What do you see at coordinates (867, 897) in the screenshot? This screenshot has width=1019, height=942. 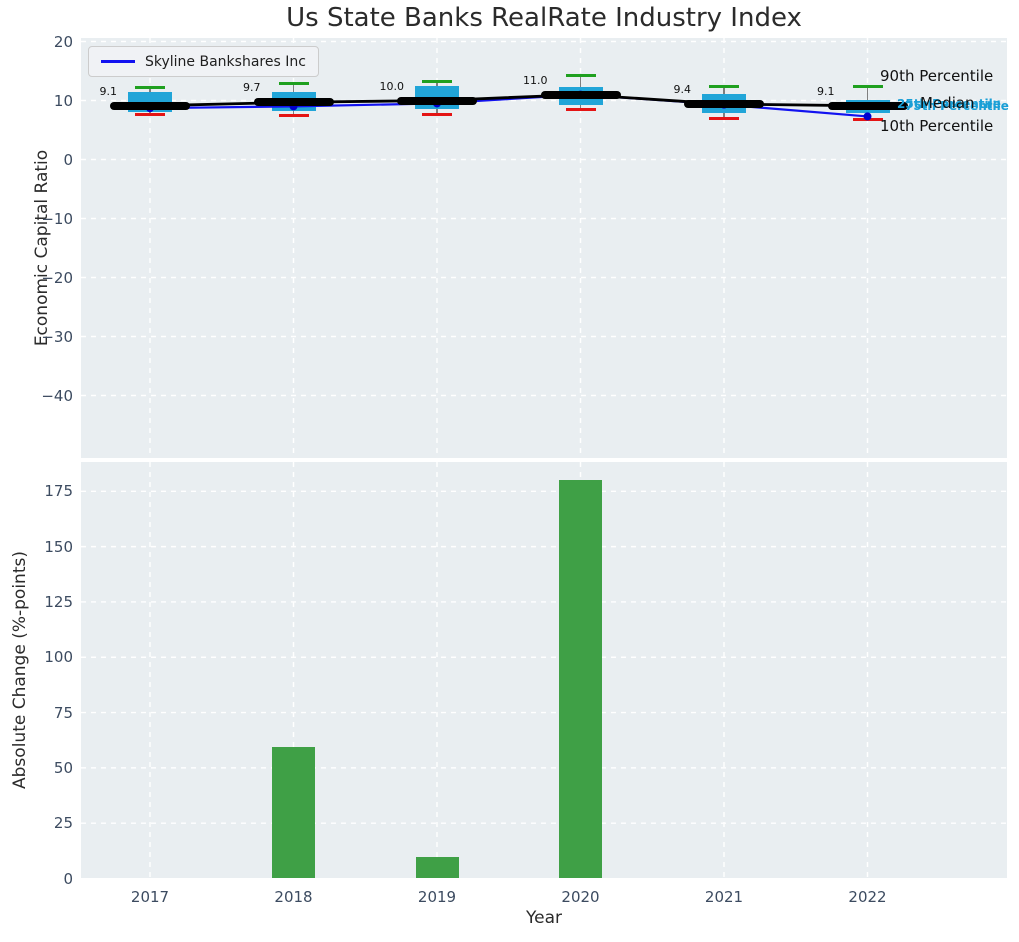 I see `xtick-2022: 2022` at bounding box center [867, 897].